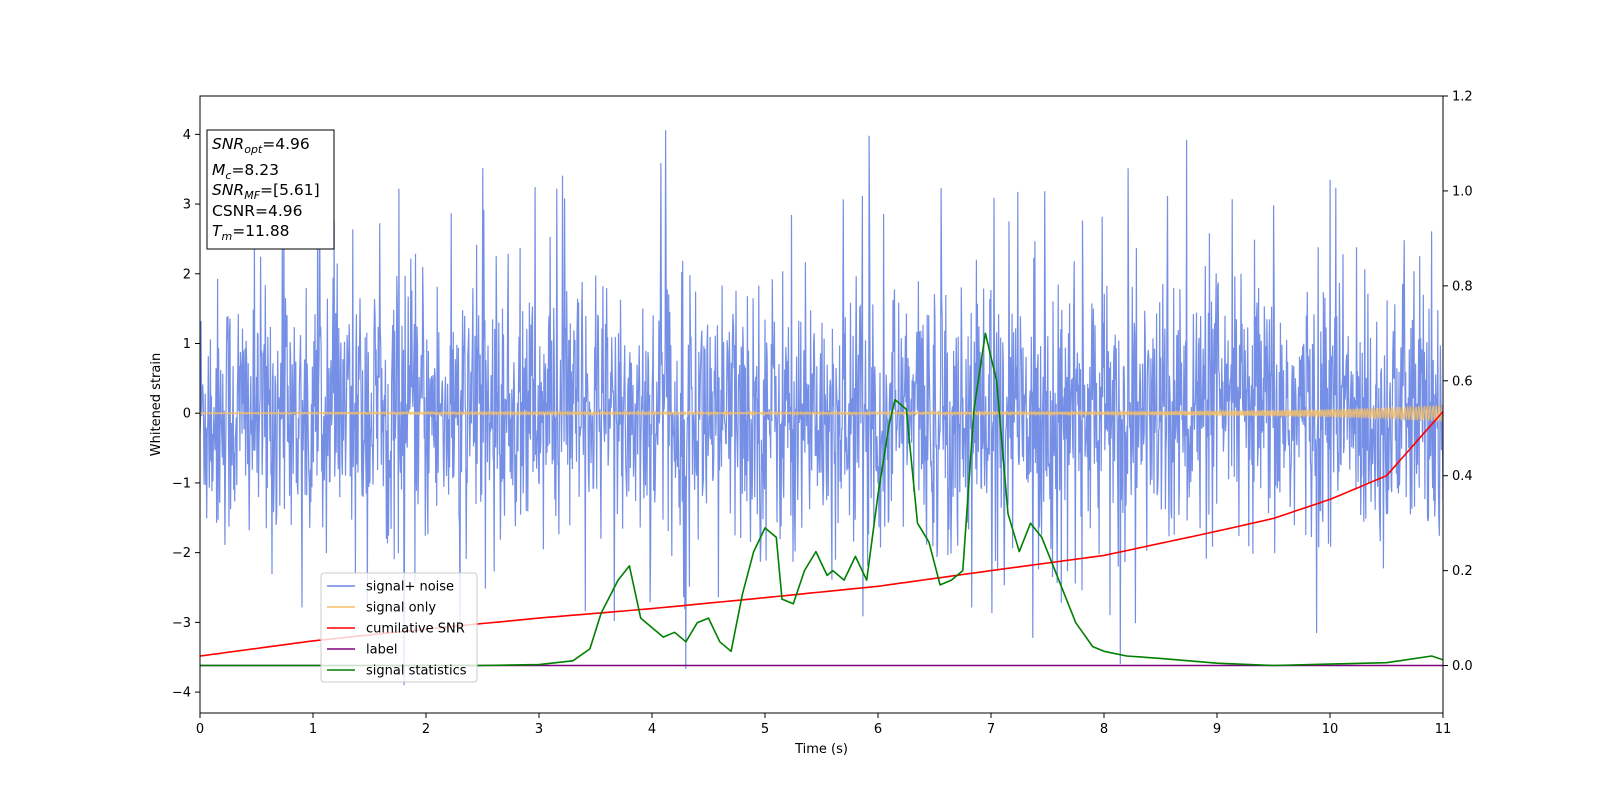 Image resolution: width=1600 pixels, height=800 pixels. I want to click on x-tick-label: 9, so click(1217, 729).